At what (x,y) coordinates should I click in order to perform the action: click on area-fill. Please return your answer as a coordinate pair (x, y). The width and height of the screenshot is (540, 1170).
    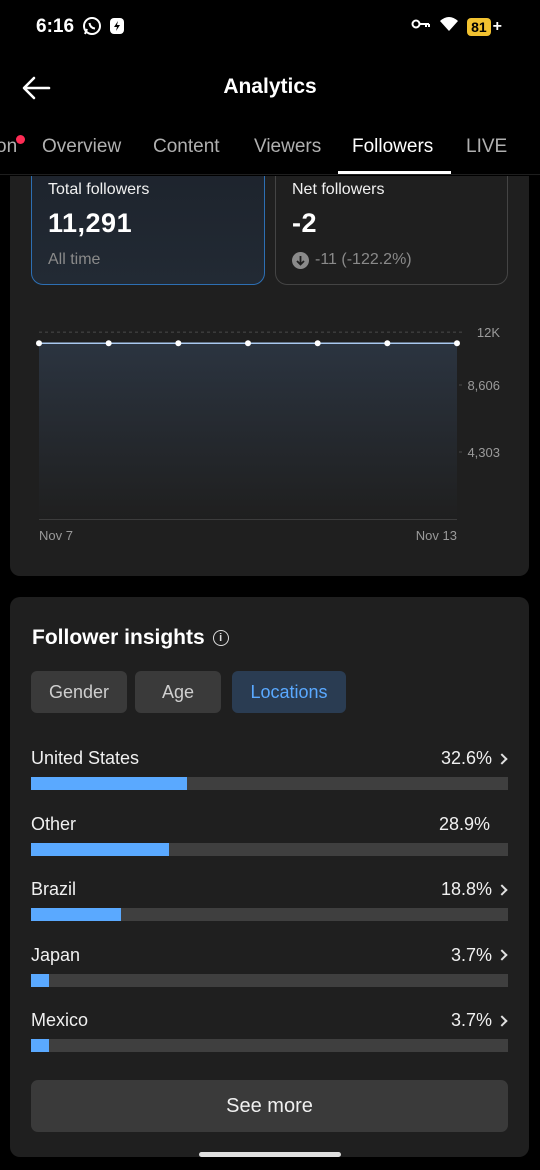
    Looking at the image, I should click on (248, 431).